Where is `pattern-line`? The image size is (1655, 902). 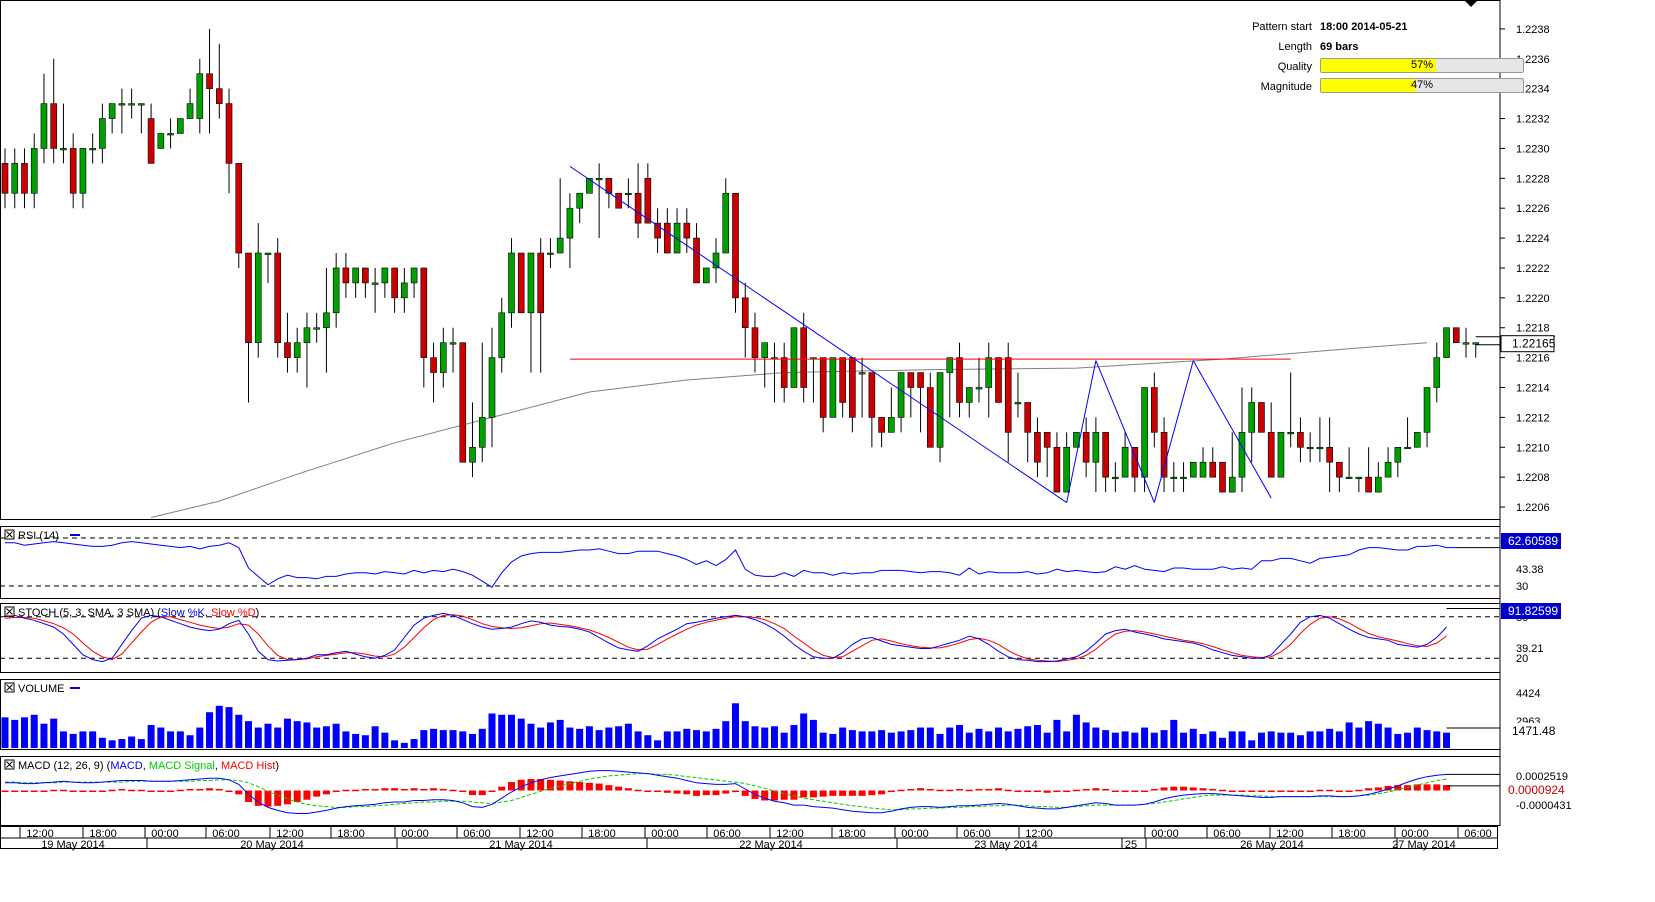 pattern-line is located at coordinates (1173, 431).